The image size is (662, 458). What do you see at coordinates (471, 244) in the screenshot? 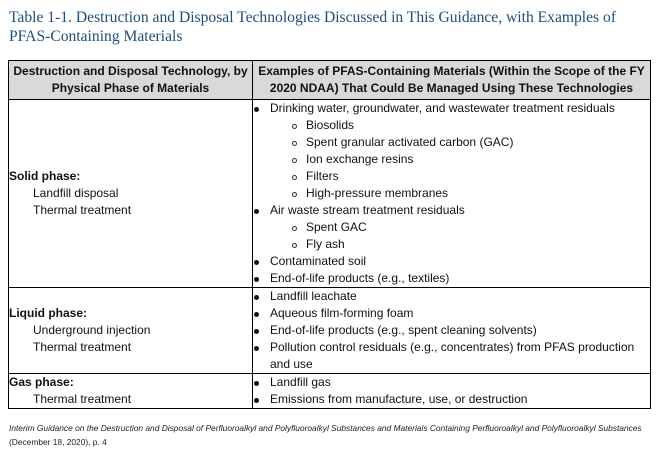
I see `sub-list-item: Fly ash` at bounding box center [471, 244].